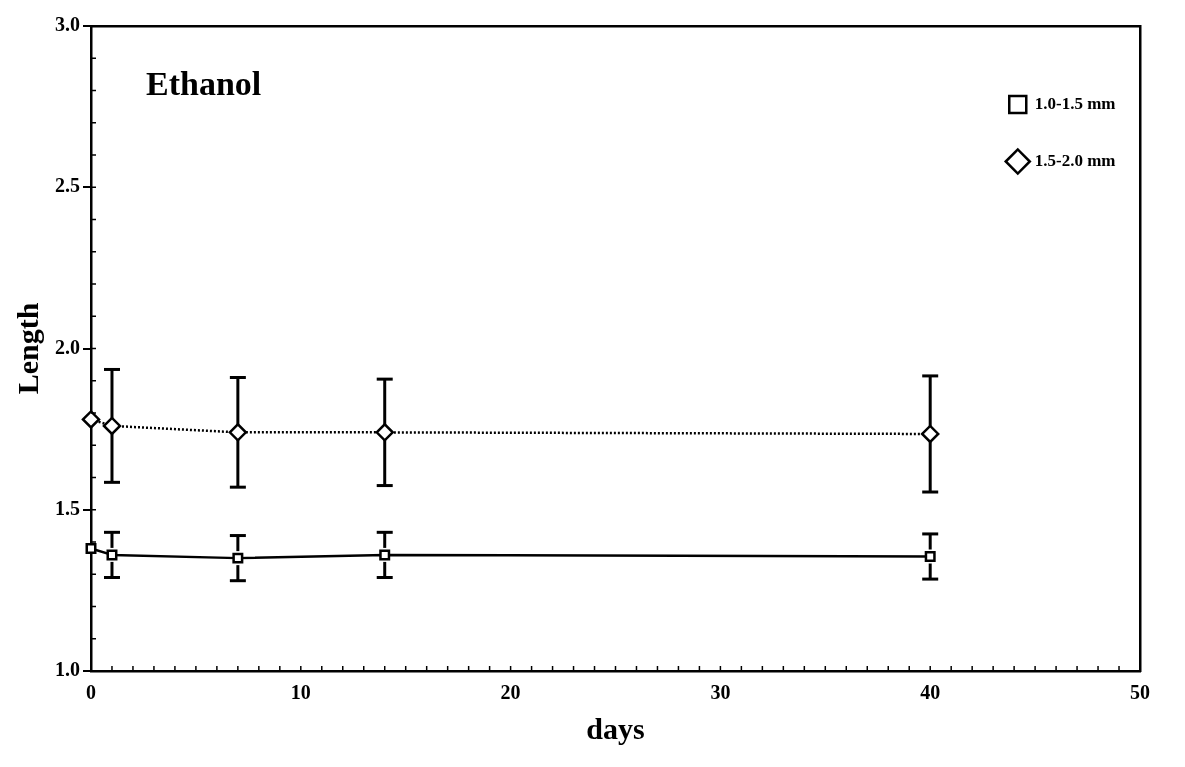  I want to click on y-axis-title: Length, so click(27, 348).